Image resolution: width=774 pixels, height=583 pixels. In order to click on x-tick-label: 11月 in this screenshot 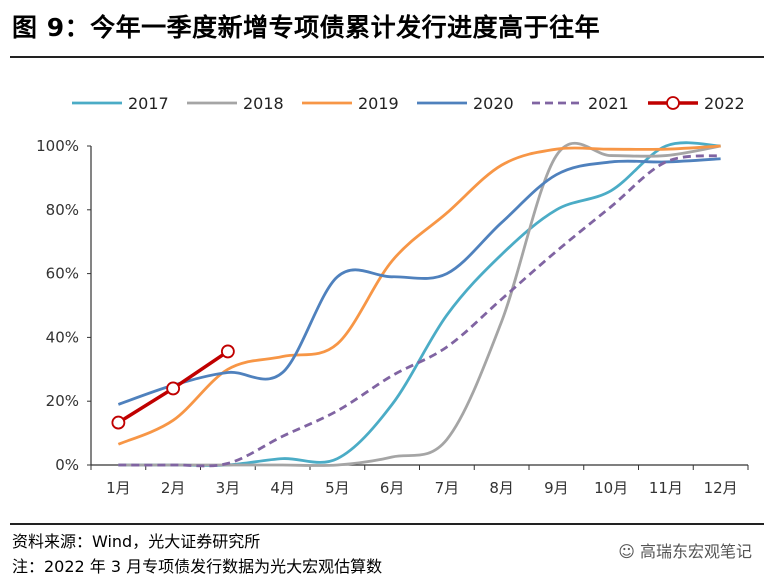, I will do `click(666, 488)`.